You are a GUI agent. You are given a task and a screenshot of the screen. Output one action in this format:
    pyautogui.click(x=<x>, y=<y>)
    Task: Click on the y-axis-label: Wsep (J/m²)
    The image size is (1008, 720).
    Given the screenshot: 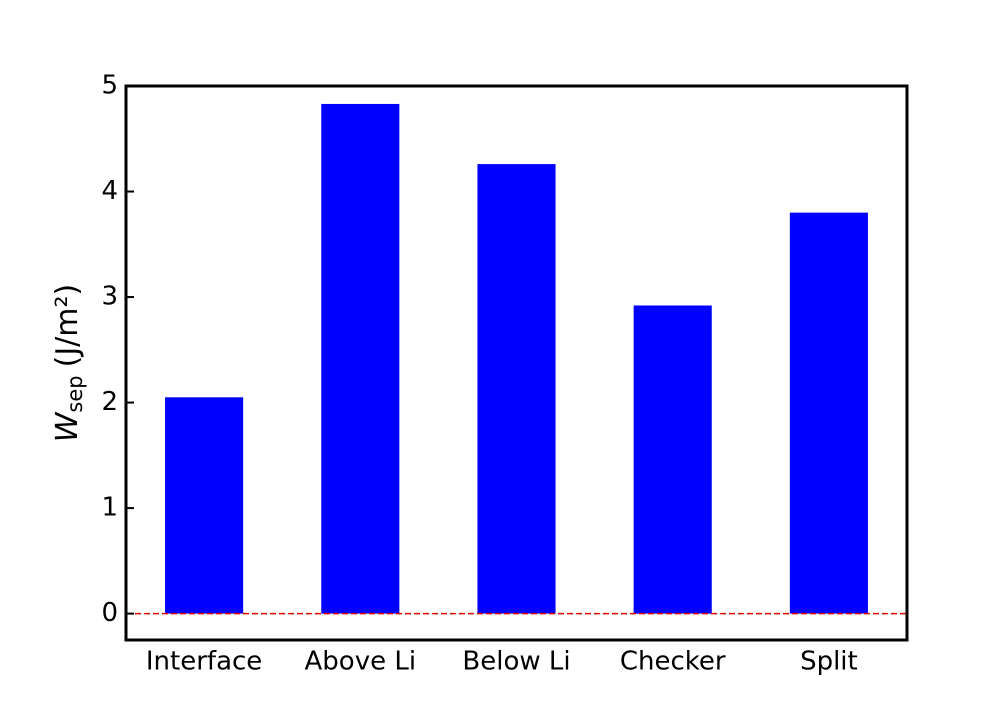 What is the action you would take?
    pyautogui.click(x=69, y=363)
    